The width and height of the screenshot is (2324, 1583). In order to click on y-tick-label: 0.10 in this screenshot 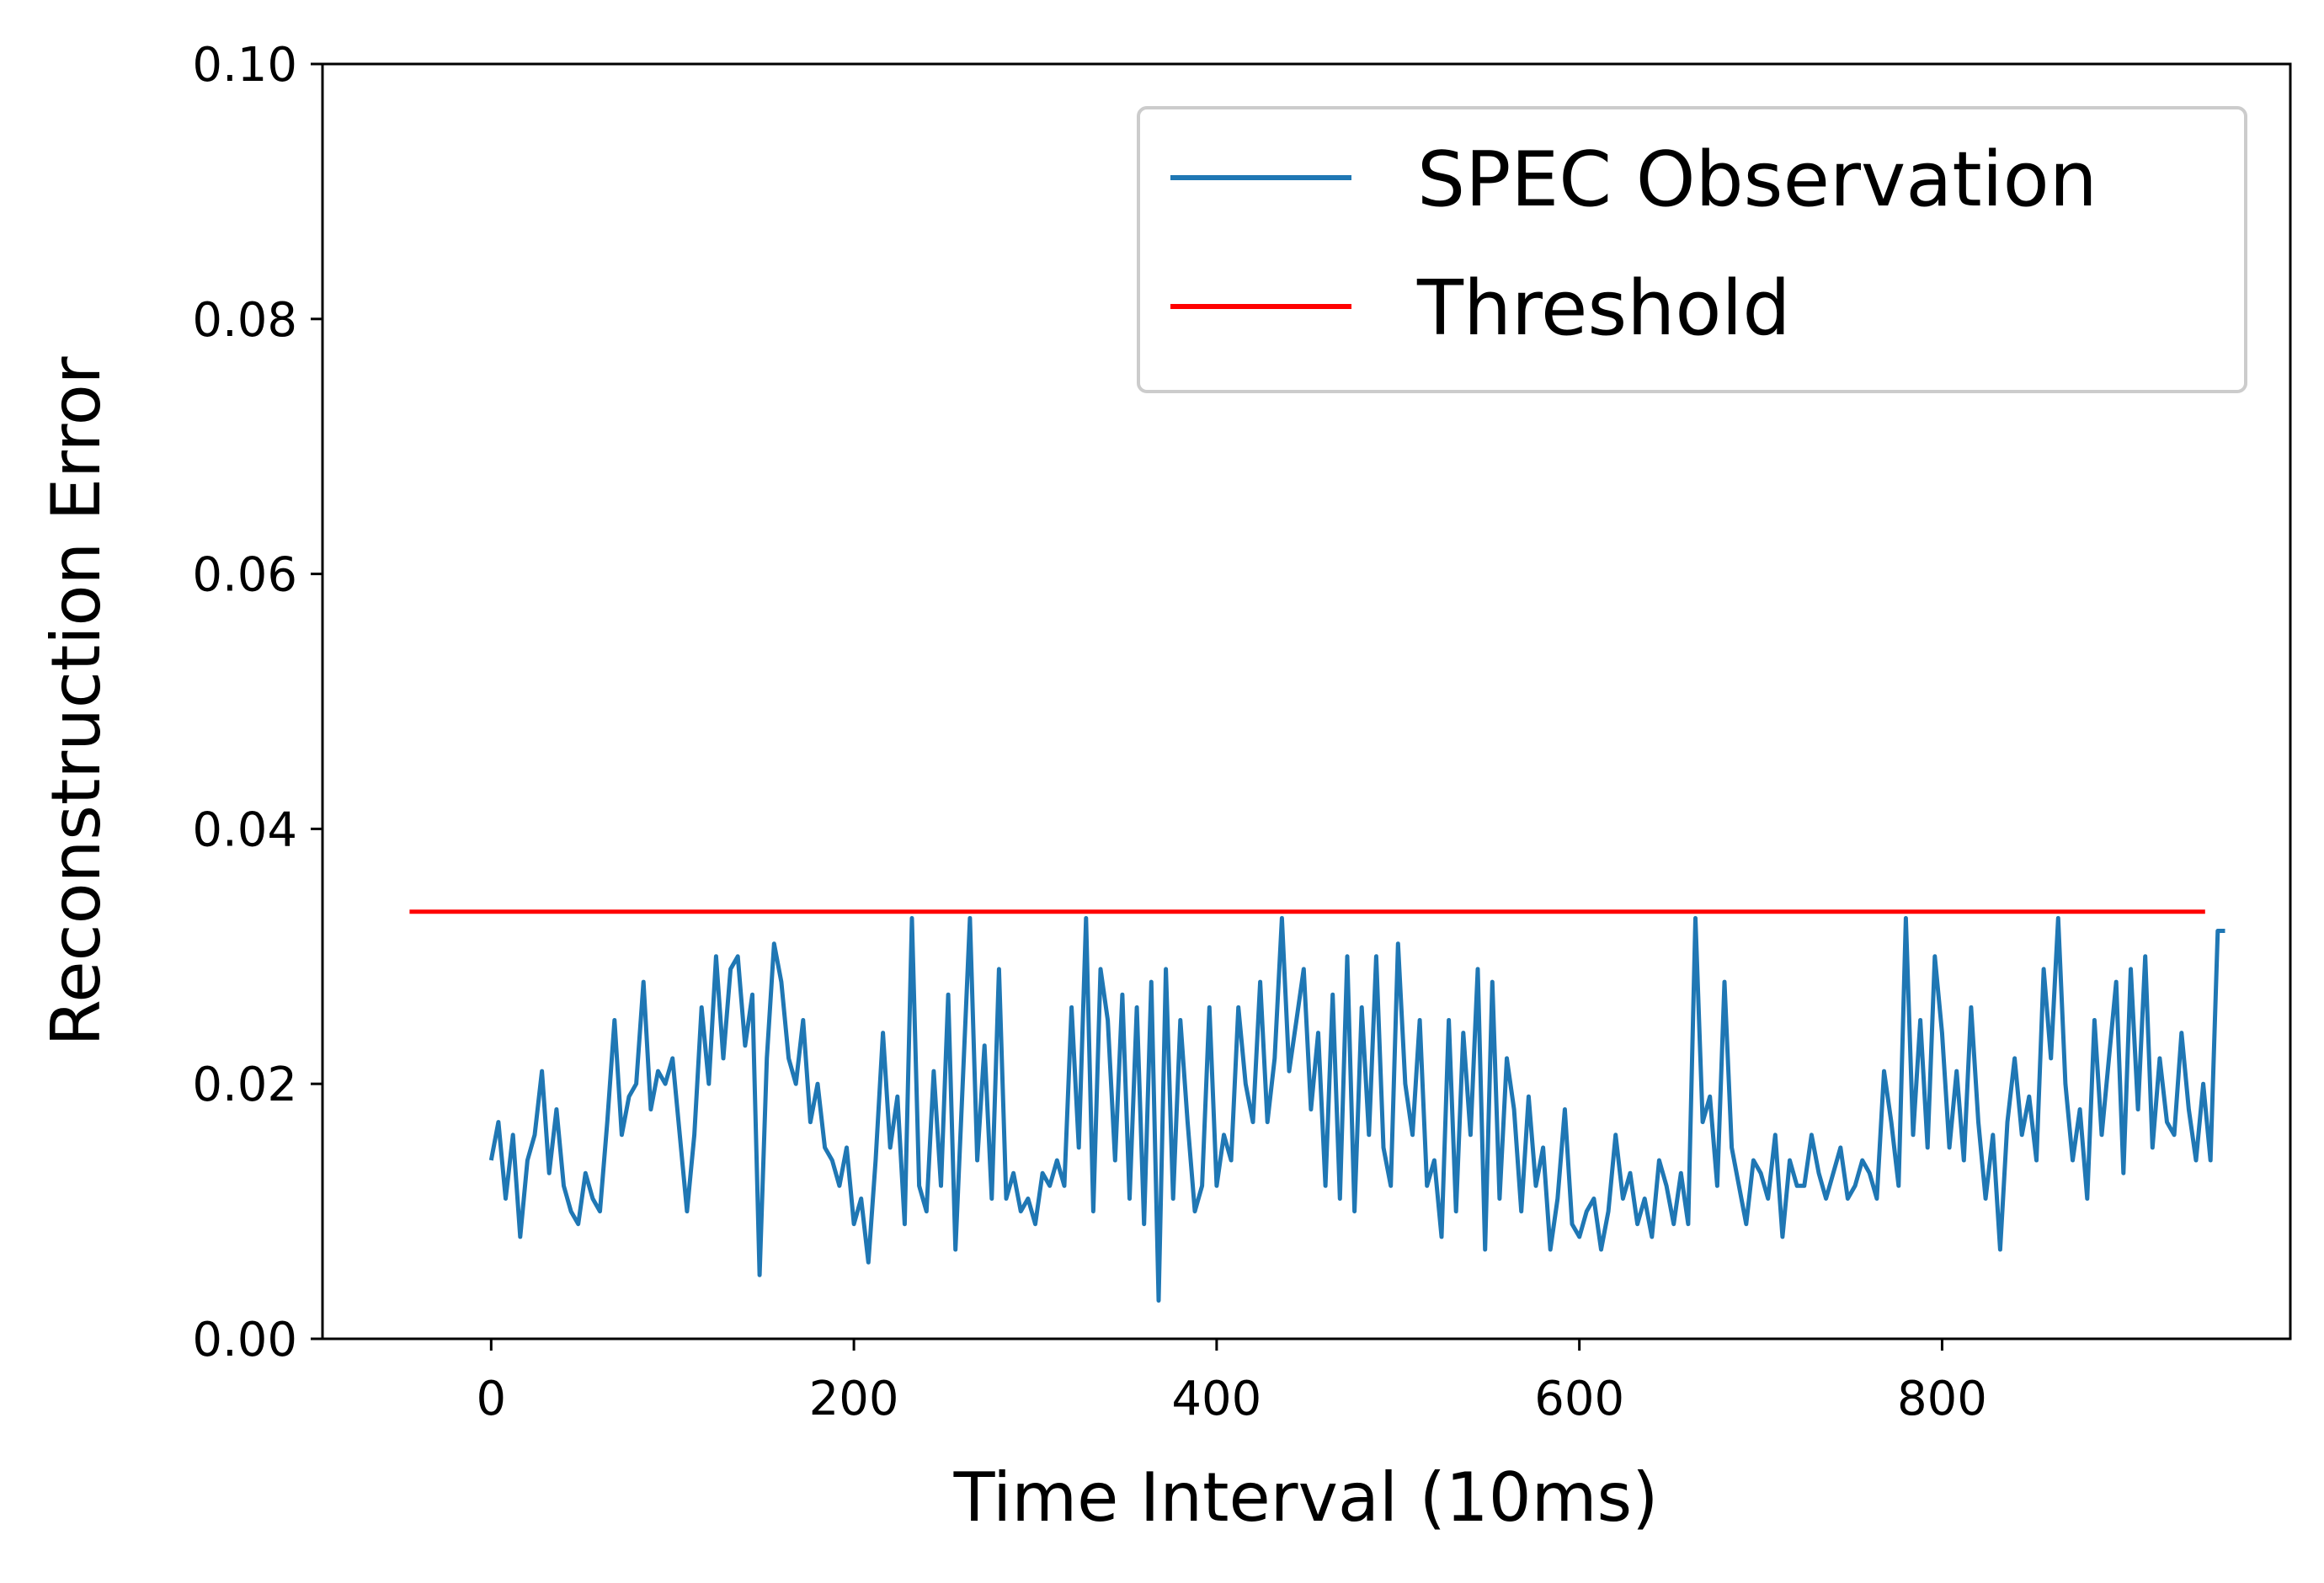, I will do `click(244, 65)`.